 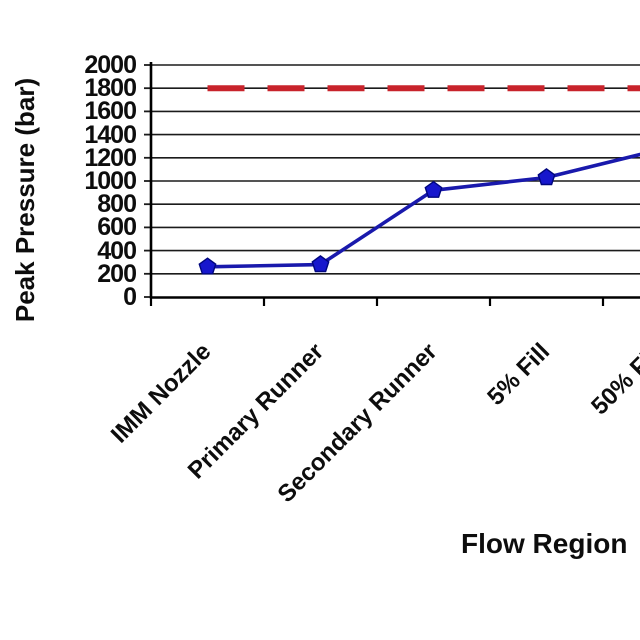 I want to click on y-tick-label: 200, so click(x=117, y=273).